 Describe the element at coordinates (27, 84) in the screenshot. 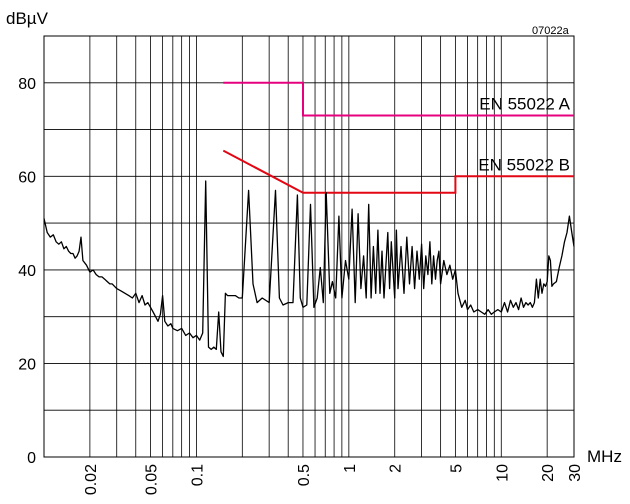

I see `y-tick-label: 80` at that location.